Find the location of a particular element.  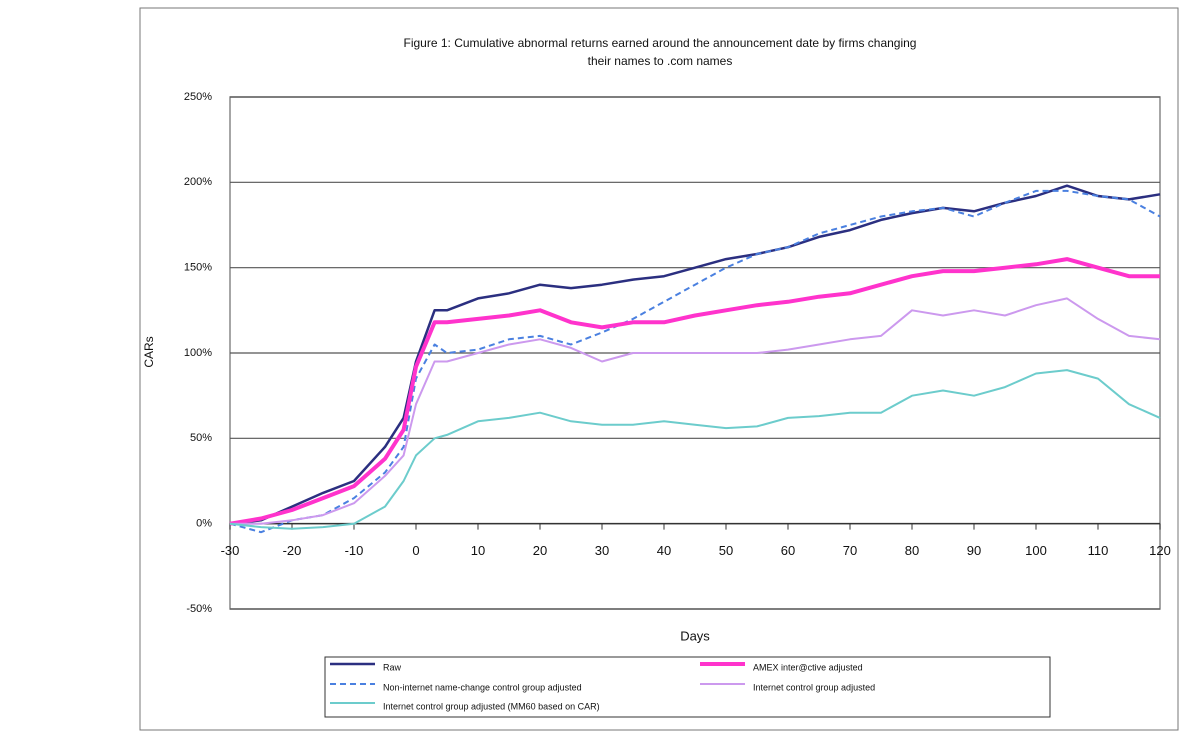

legend-label: AMEX inter@ctive adjusted is located at coordinates (808, 667).